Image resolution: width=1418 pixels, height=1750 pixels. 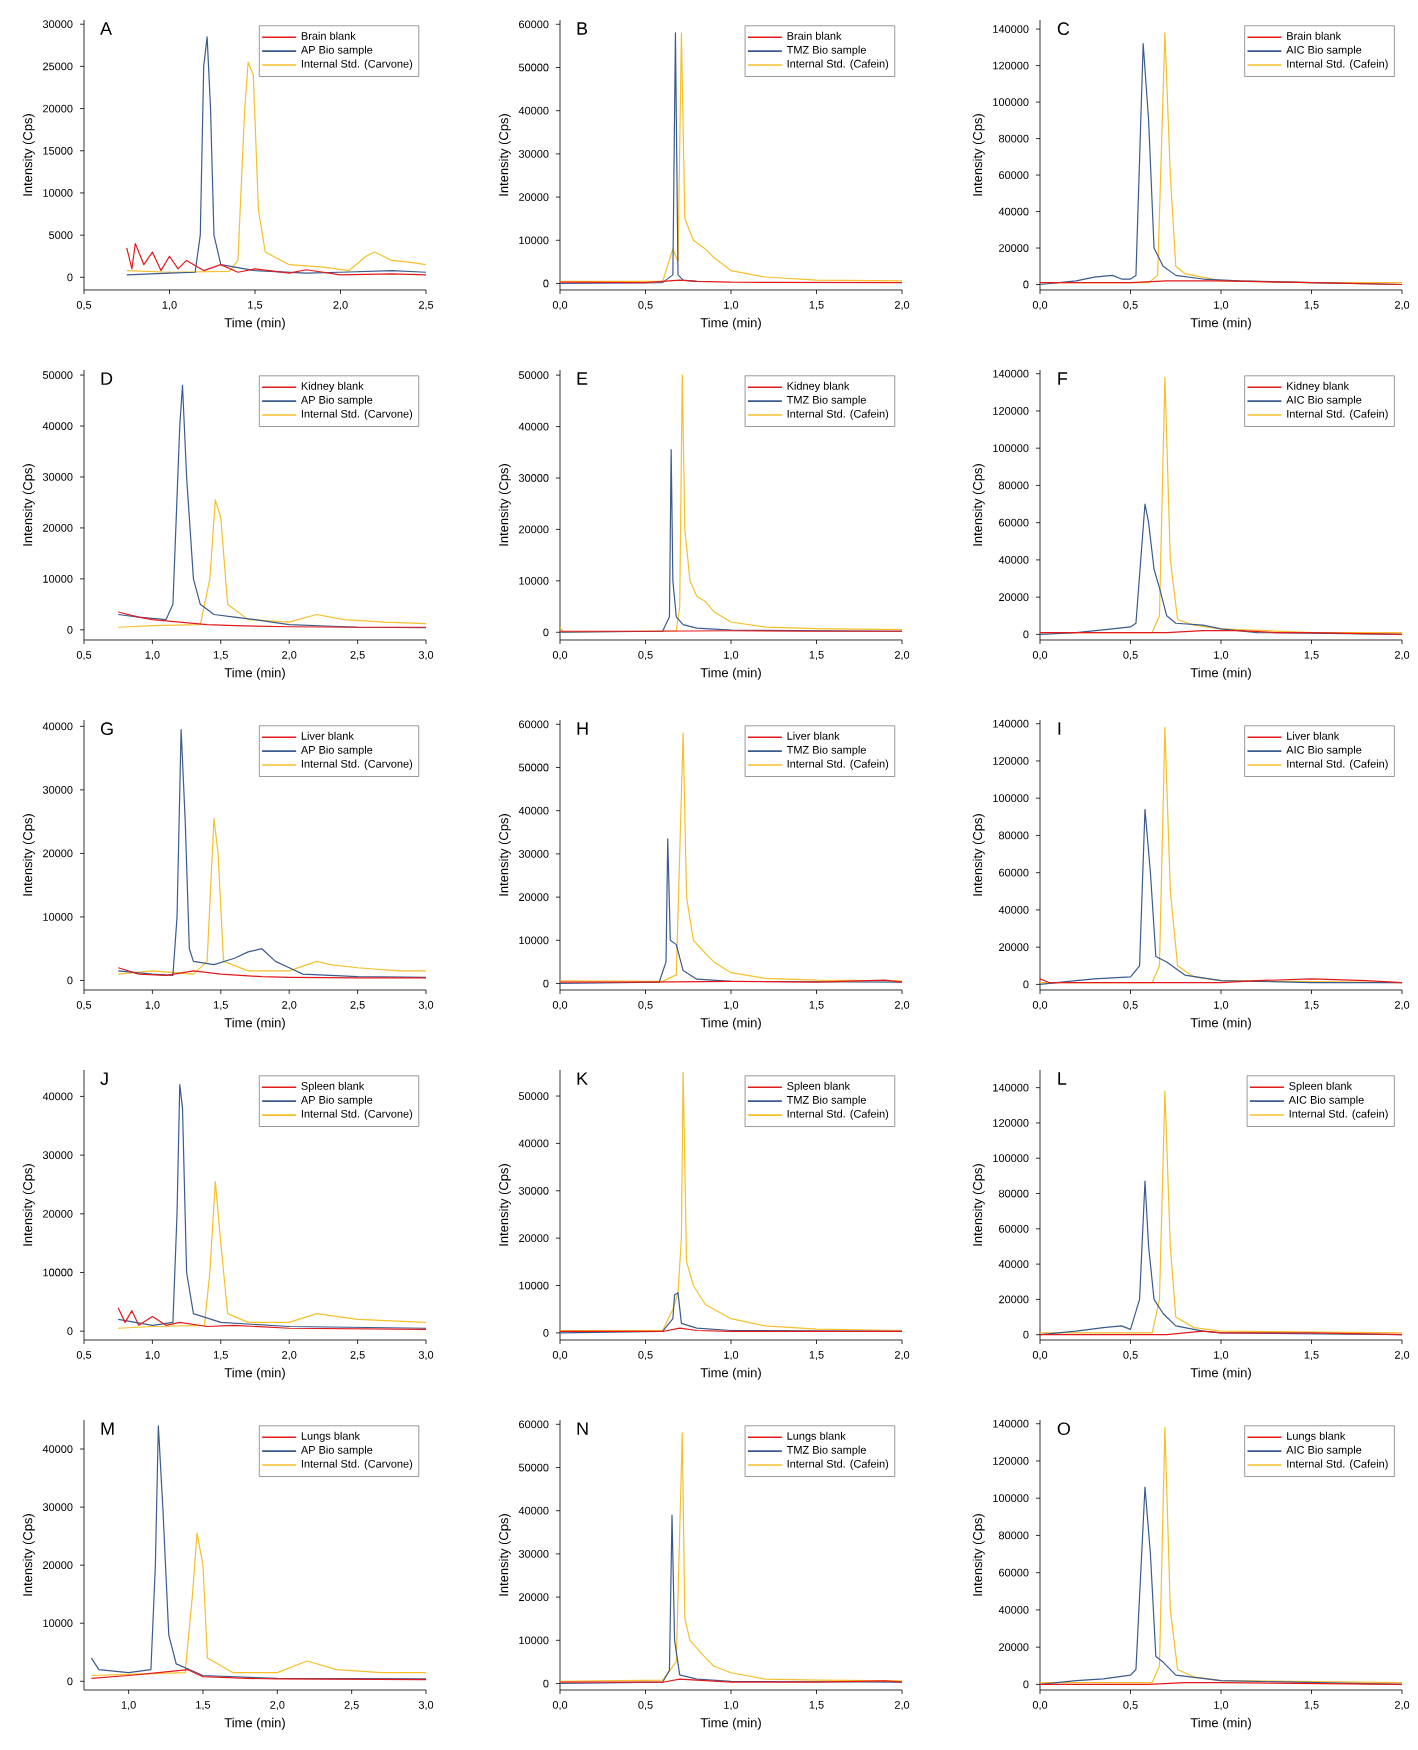 What do you see at coordinates (106, 729) in the screenshot?
I see `chart-title: G` at bounding box center [106, 729].